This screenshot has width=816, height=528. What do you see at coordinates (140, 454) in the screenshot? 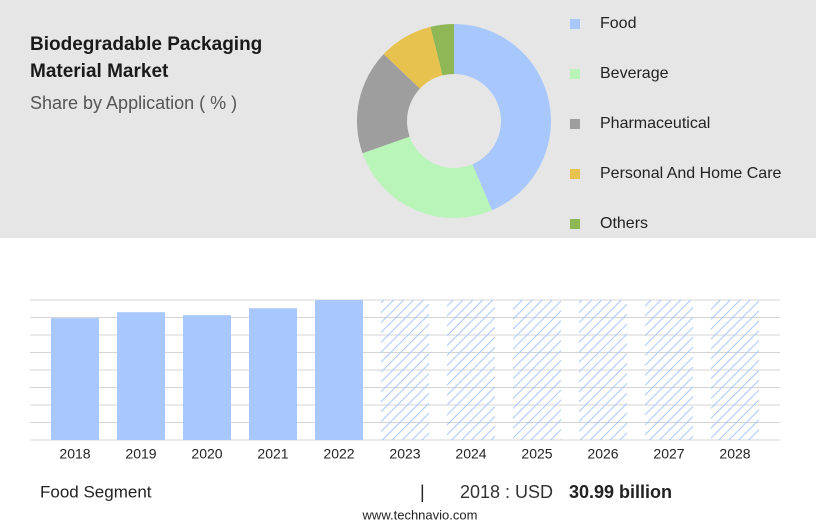
I see `x-tick-label: 2019` at bounding box center [140, 454].